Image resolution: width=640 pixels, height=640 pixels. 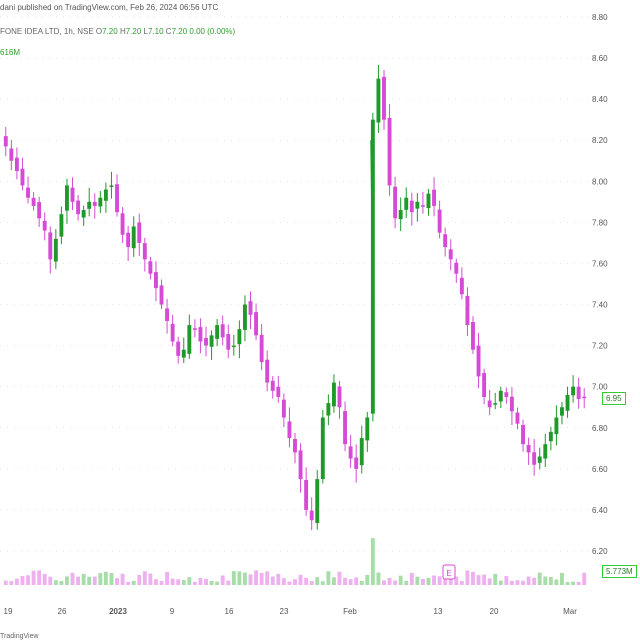 What do you see at coordinates (600, 17) in the screenshot?
I see `y-tick-label: 8.80` at bounding box center [600, 17].